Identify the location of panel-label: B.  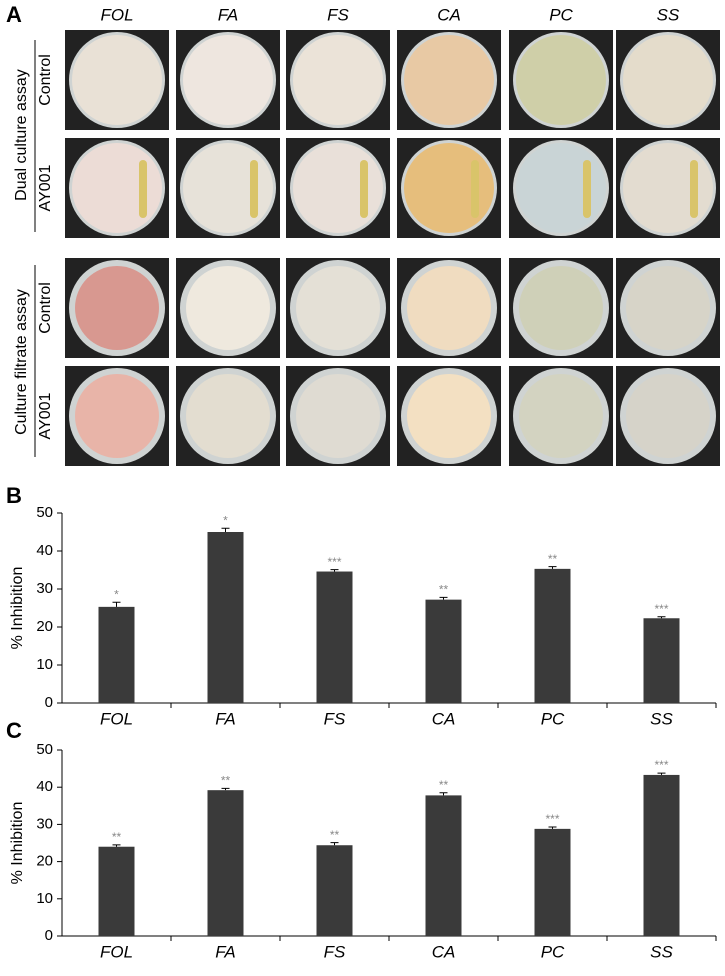
(14, 495).